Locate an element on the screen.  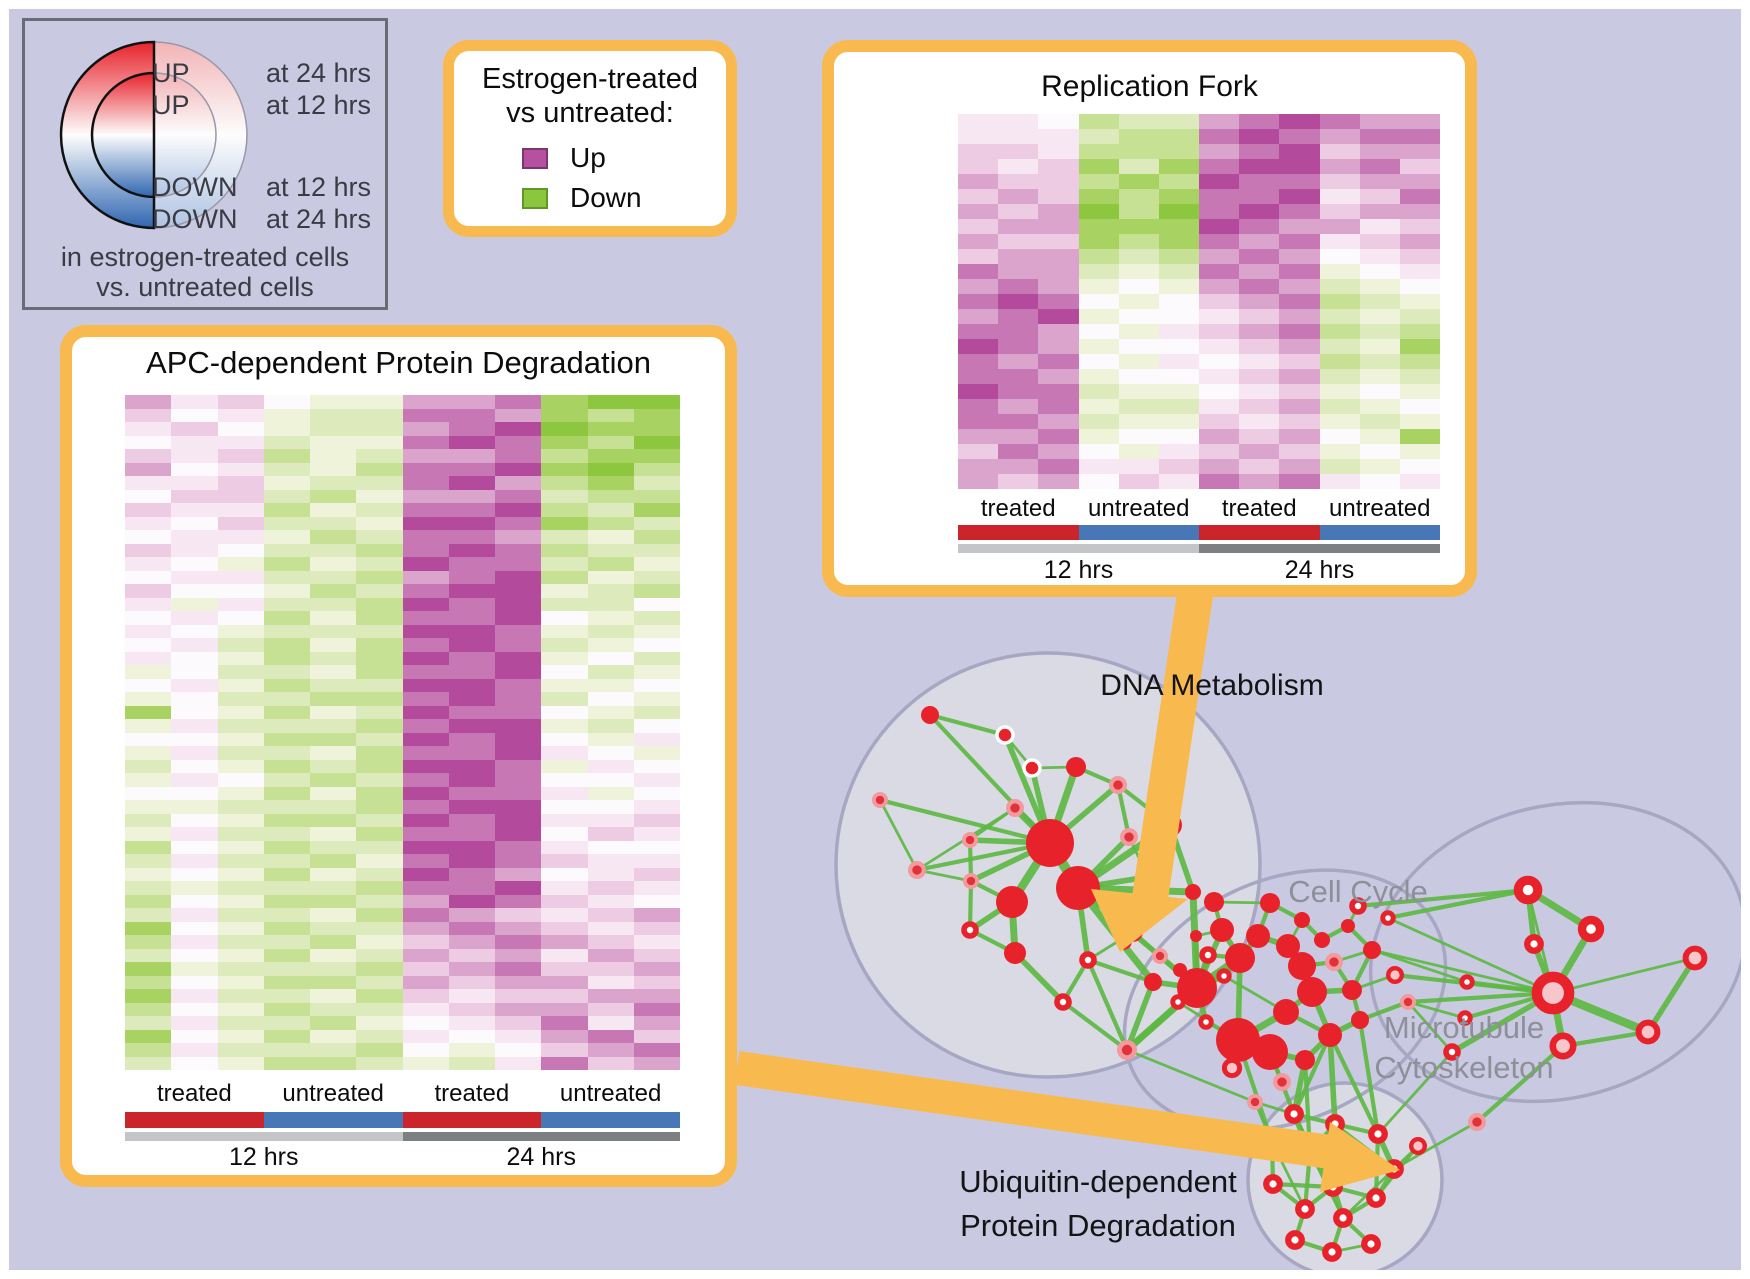
replication-group-labels: treated untreated treated untreated is located at coordinates (1199, 509).